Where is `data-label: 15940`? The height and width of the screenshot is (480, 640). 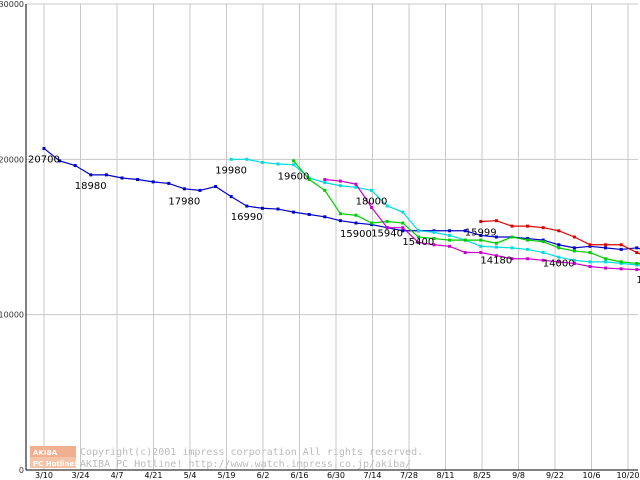 data-label: 15940 is located at coordinates (387, 233).